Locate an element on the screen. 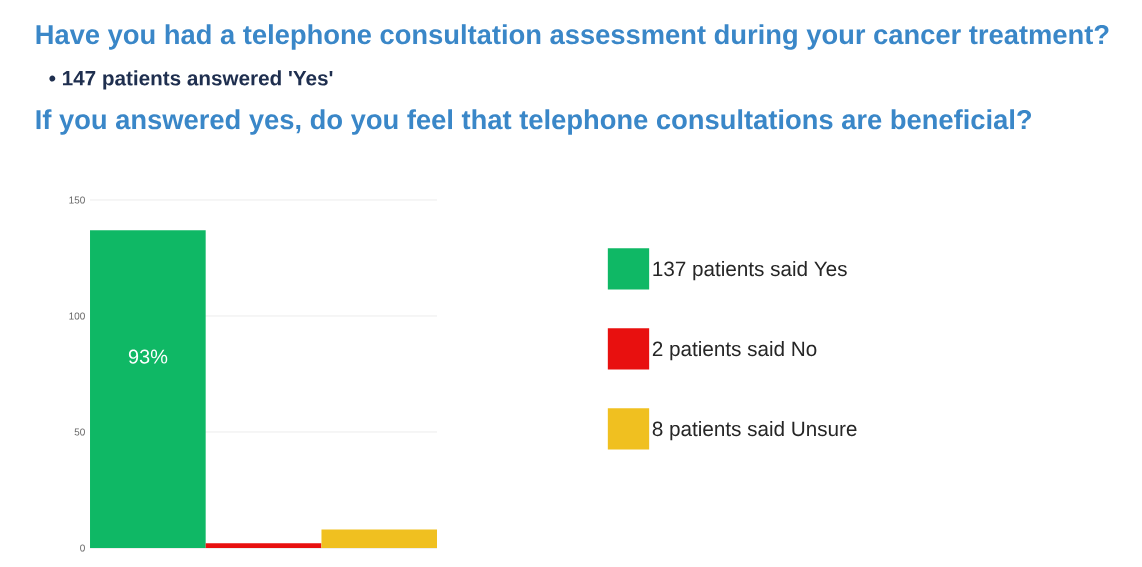 The width and height of the screenshot is (1142, 567). text: Have you had a telephone consultation assessment during your cancer treatment? is located at coordinates (572, 37).